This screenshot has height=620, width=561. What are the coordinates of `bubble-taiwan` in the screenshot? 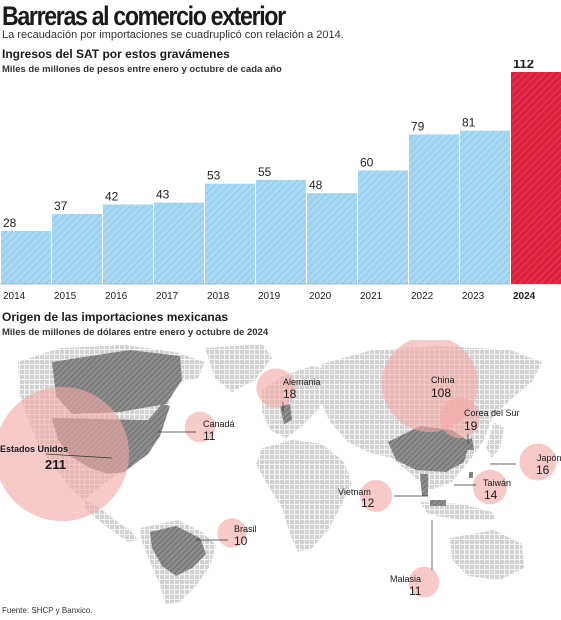 It's located at (490, 487).